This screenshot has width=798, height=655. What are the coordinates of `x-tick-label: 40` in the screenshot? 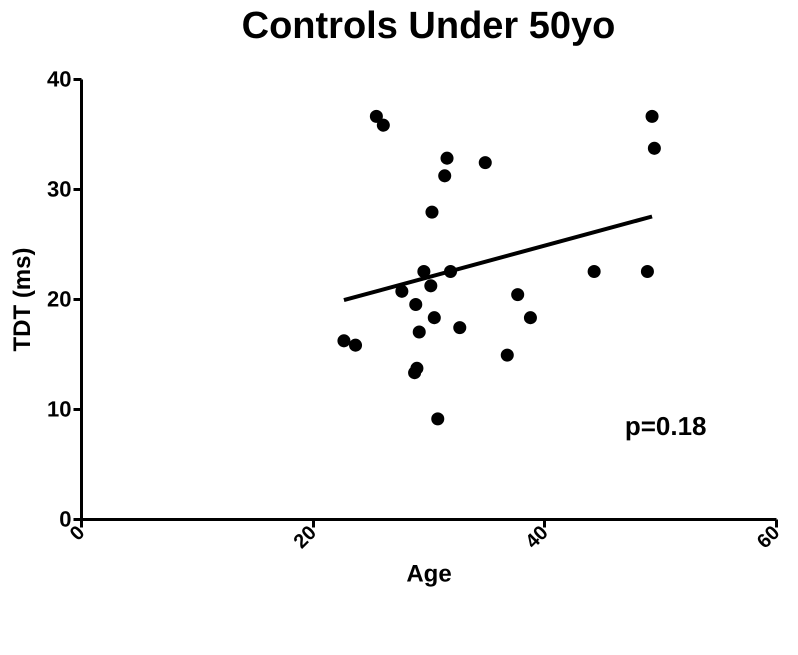 It's located at (537, 538).